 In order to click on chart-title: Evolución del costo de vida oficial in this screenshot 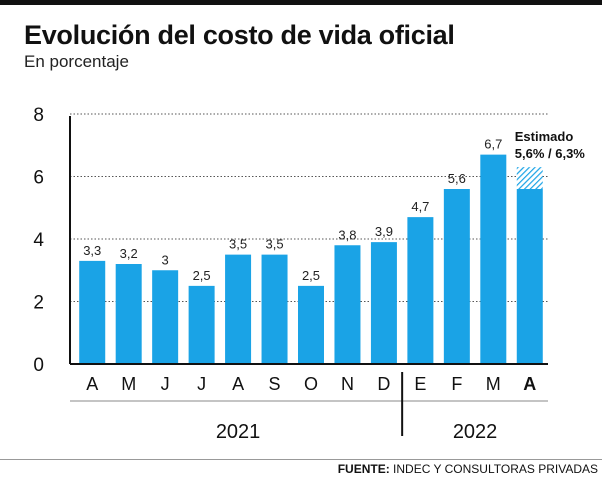, I will do `click(239, 35)`.